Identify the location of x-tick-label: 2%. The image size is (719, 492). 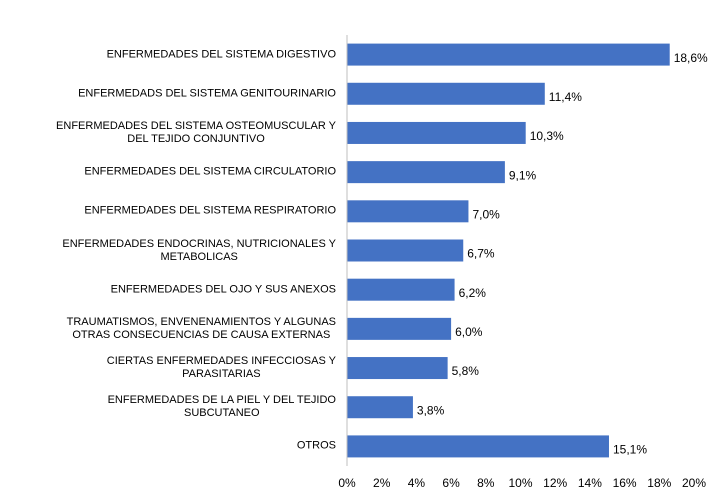
(382, 483).